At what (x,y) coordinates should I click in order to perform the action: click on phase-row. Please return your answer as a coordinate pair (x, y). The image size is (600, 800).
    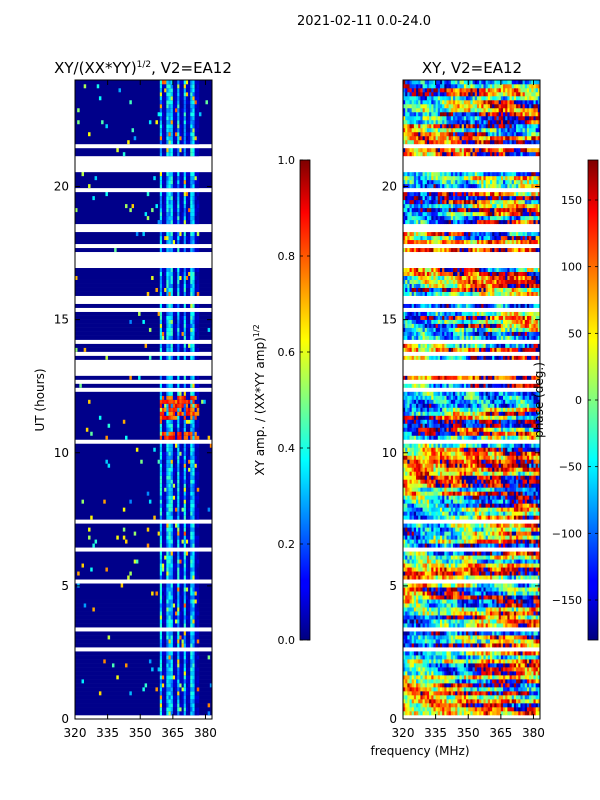
    Looking at the image, I should click on (471, 581).